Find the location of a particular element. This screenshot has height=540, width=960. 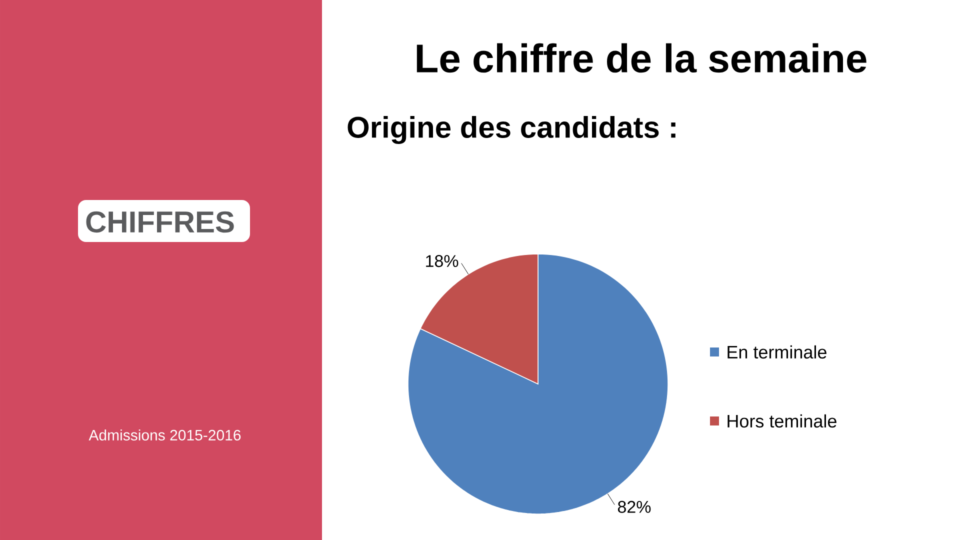

text: Admissions 2015-2016 is located at coordinates (164, 434).